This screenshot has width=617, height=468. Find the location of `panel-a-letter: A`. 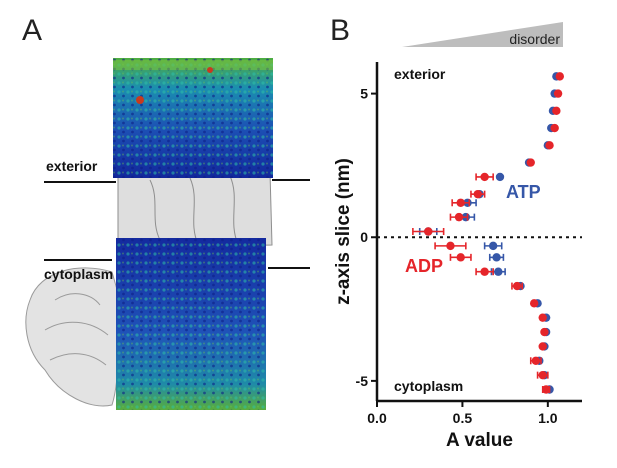

panel-a-letter: A is located at coordinates (32, 30).